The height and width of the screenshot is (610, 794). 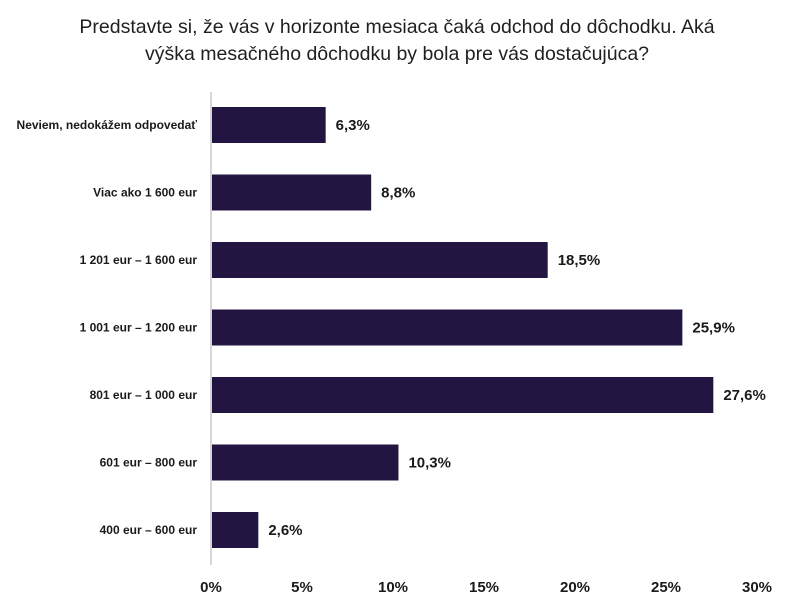 What do you see at coordinates (353, 125) in the screenshot?
I see `data-label-0: 6,3%` at bounding box center [353, 125].